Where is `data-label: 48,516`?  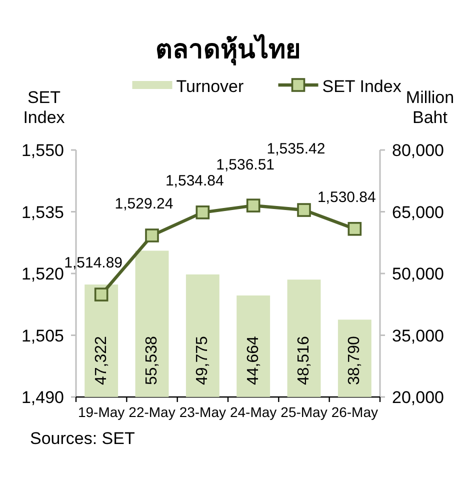
data-label: 48,516 is located at coordinates (304, 360).